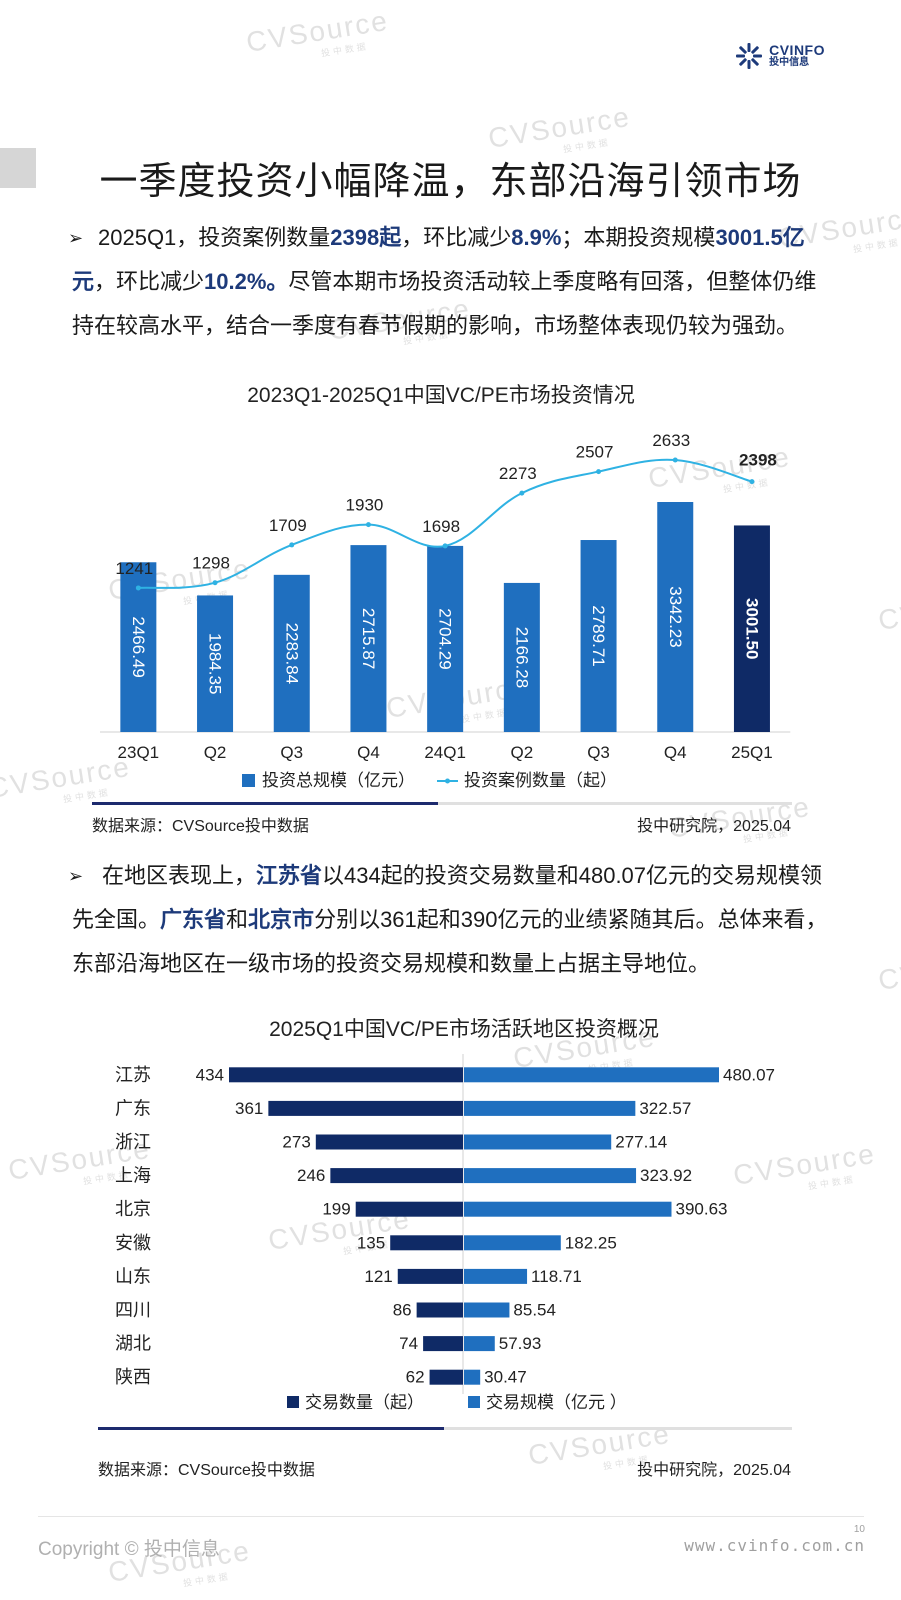  What do you see at coordinates (440, 395) in the screenshot?
I see `chart-title: 2023Q1-2025Q1中国VC/PE市场投资情况` at bounding box center [440, 395].